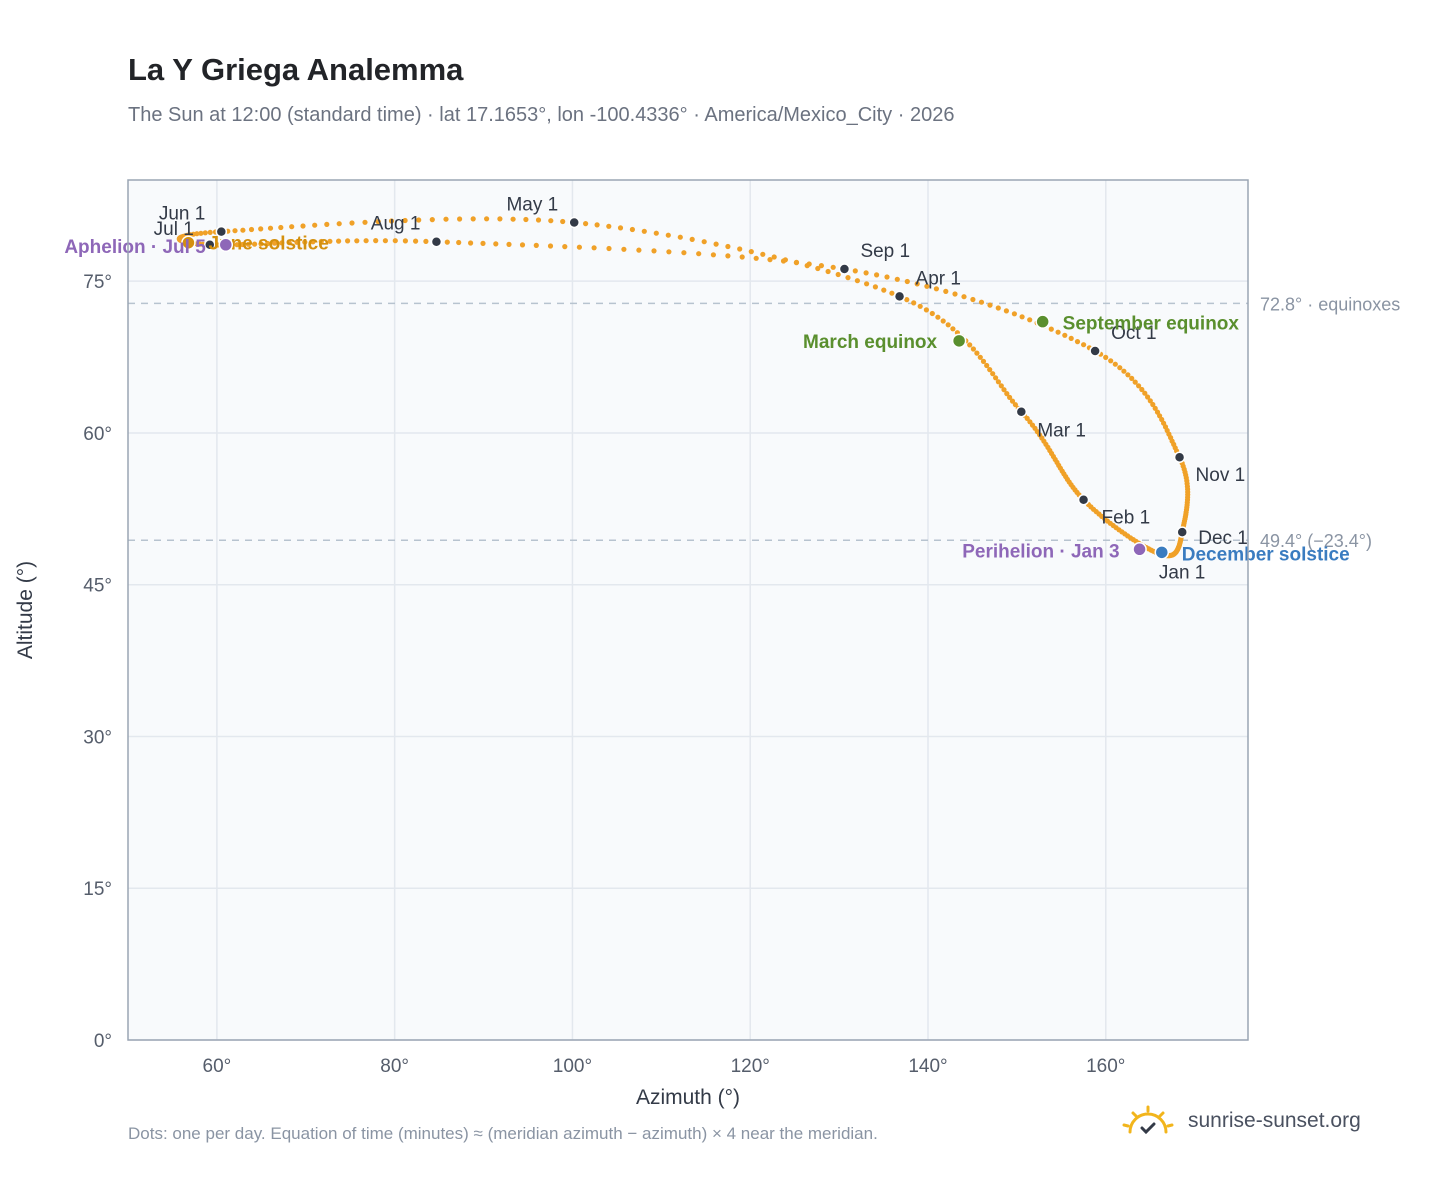 Image resolution: width=1448 pixels, height=1188 pixels. I want to click on month-label: Mar 1, so click(1061, 431).